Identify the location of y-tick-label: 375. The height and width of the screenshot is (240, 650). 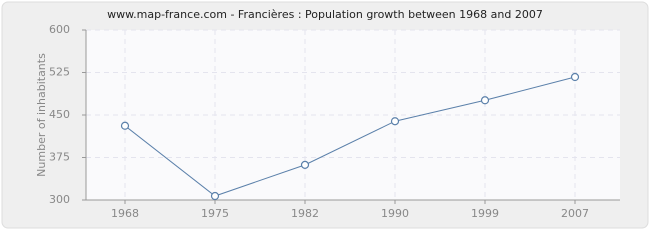
(59, 157).